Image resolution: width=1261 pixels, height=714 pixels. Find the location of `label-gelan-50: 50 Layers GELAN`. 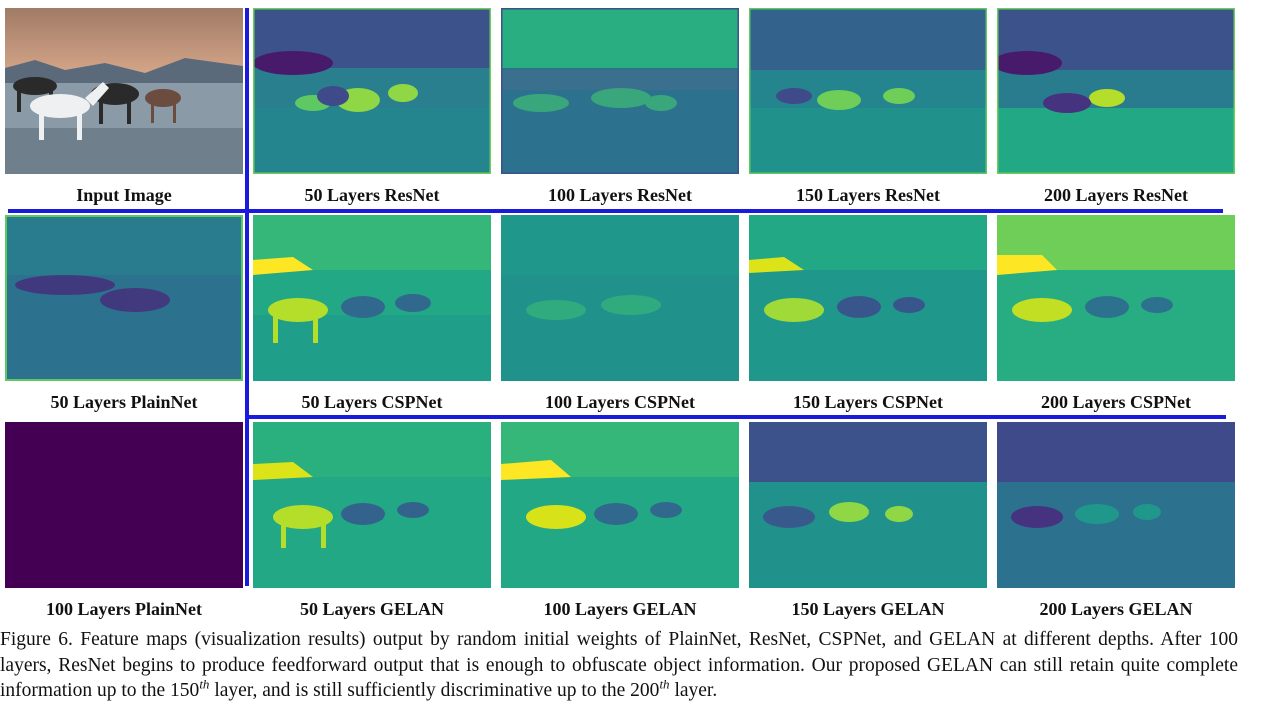

label-gelan-50: 50 Layers GELAN is located at coordinates (372, 609).